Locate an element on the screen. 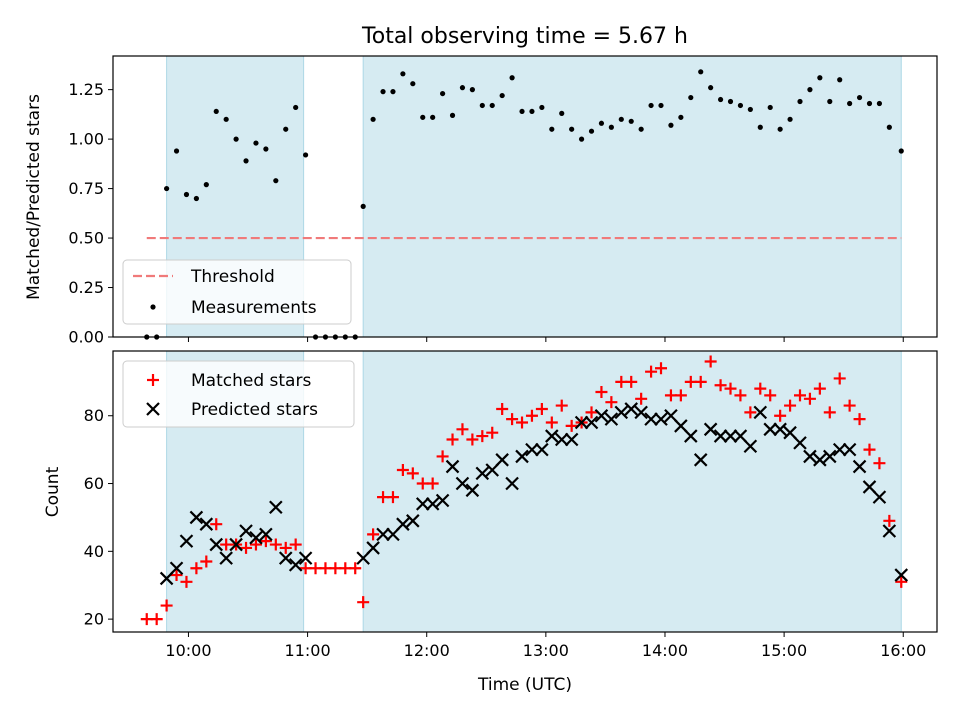 Image resolution: width=960 pixels, height=720 pixels. y-tick-label: 20 is located at coordinates (94, 619).